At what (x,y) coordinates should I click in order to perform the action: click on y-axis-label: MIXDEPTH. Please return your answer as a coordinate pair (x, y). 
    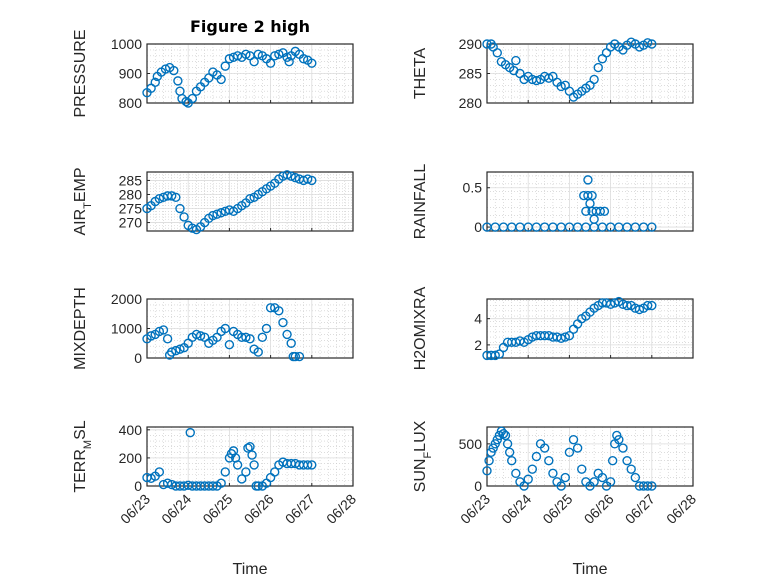
    Looking at the image, I should click on (80, 328).